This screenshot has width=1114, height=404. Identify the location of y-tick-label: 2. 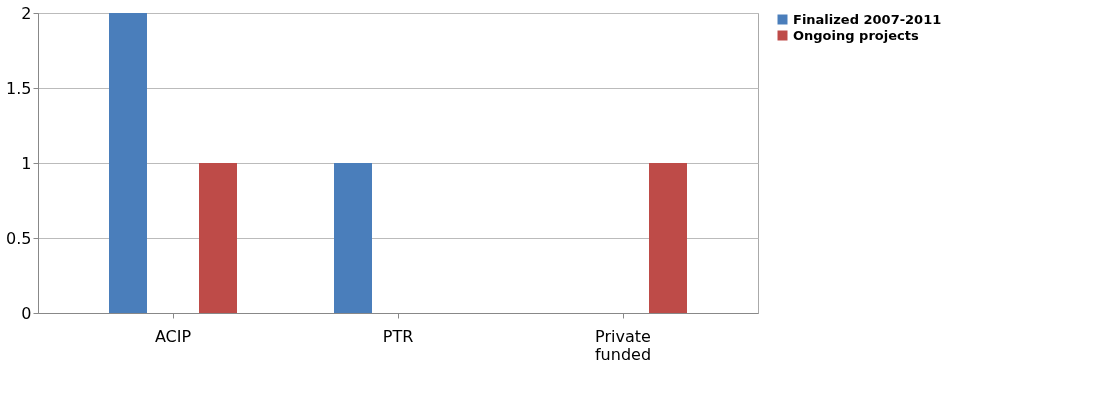
(26, 13).